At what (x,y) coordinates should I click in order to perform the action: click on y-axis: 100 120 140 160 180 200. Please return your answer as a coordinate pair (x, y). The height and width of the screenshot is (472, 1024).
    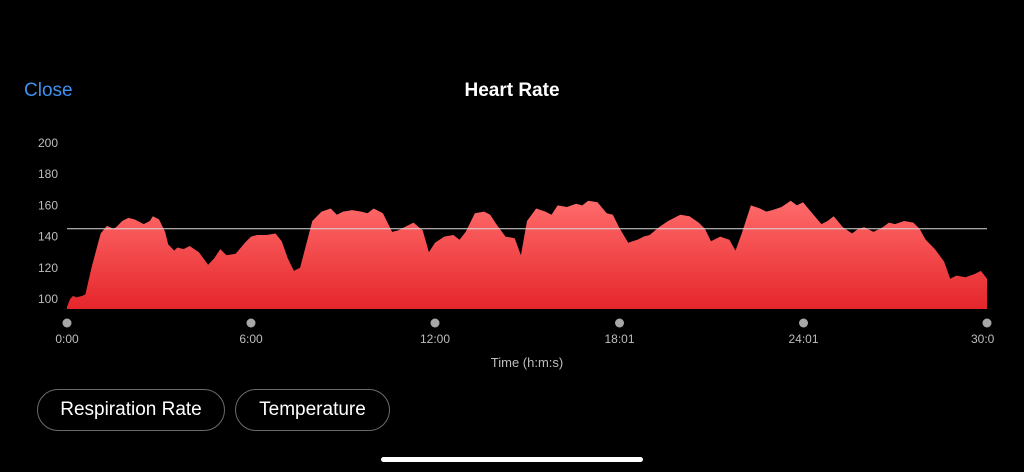
    Looking at the image, I should click on (48, 221).